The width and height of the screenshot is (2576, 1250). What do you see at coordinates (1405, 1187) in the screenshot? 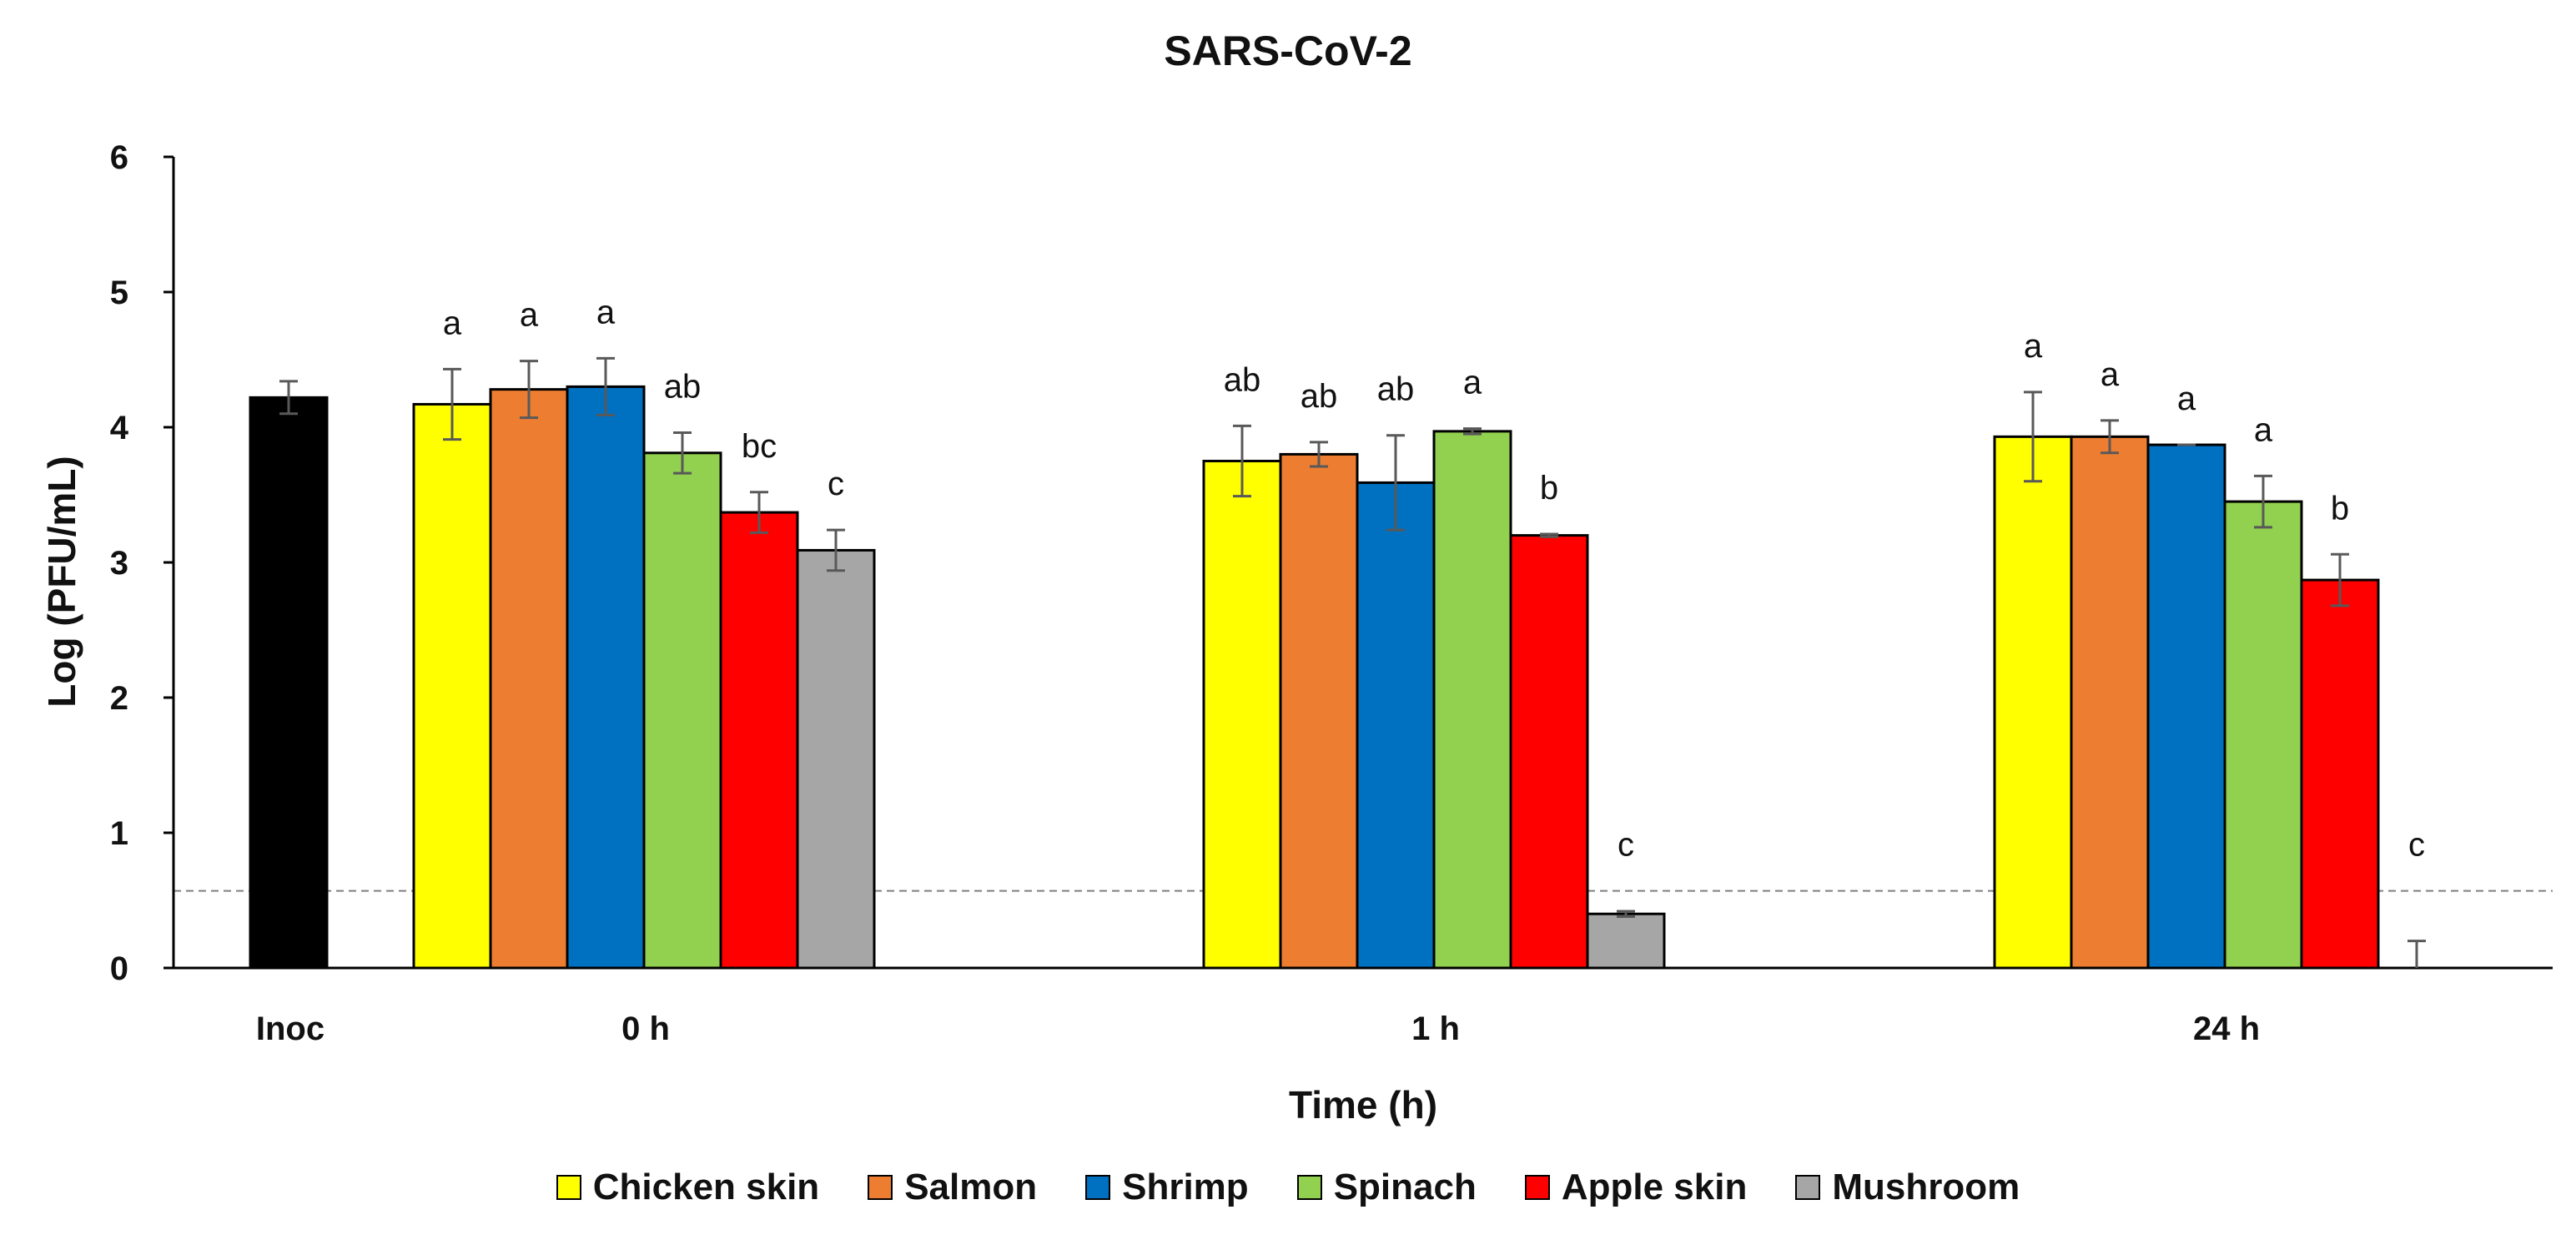
I see `legend-label: Spinach` at bounding box center [1405, 1187].